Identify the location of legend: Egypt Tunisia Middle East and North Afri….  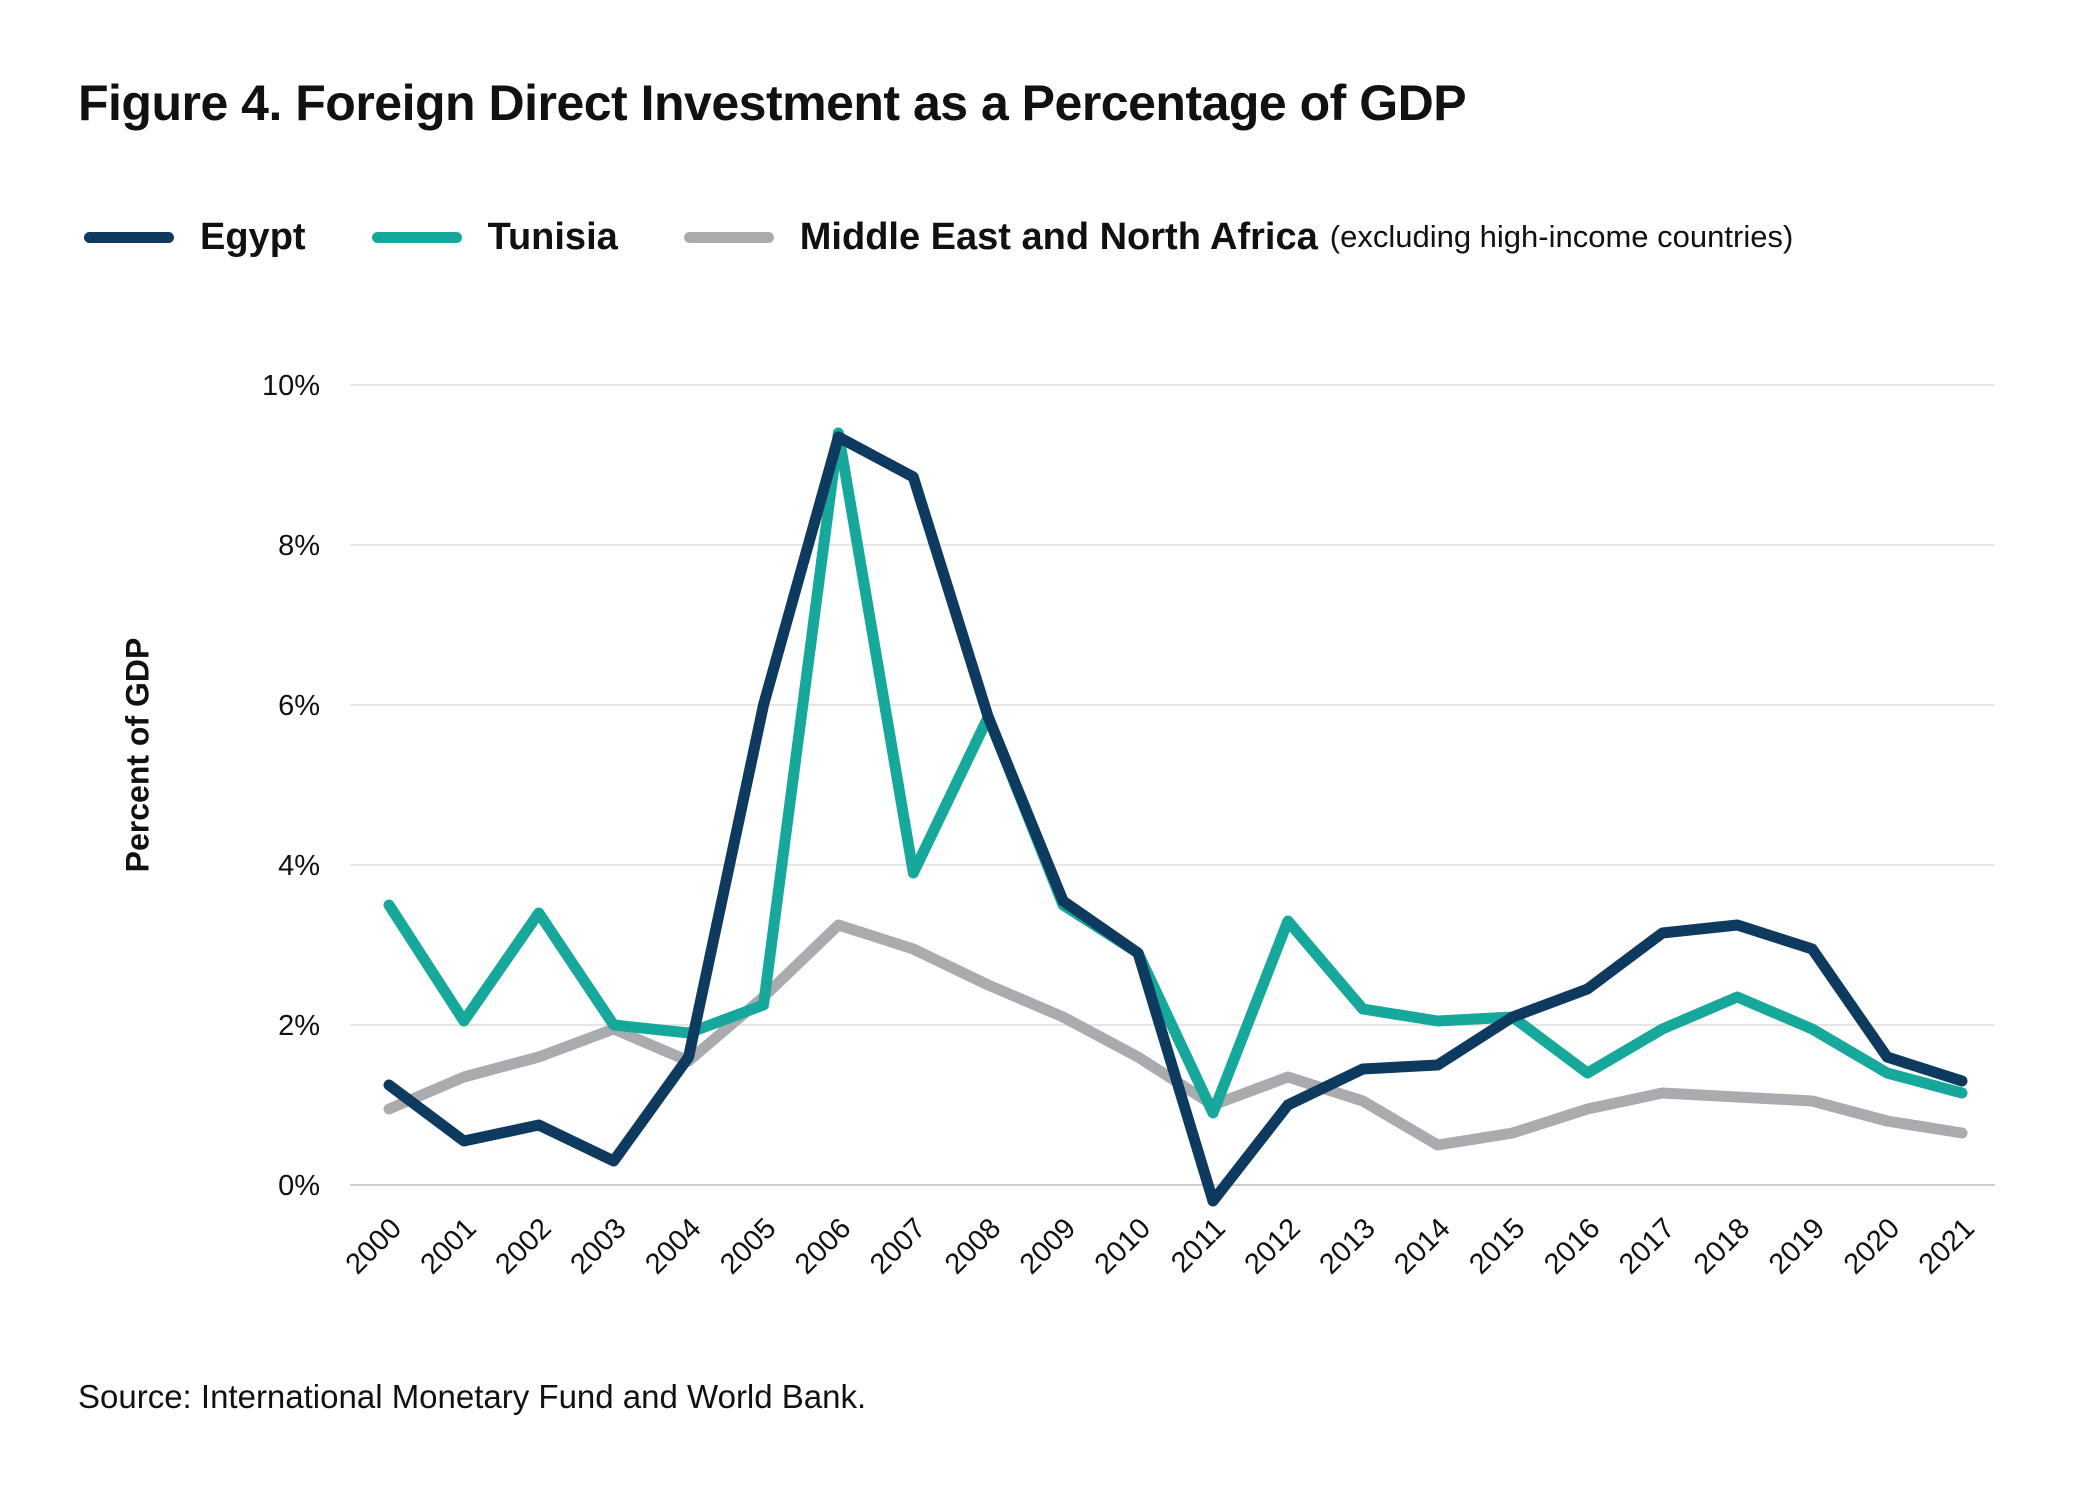
(971, 237).